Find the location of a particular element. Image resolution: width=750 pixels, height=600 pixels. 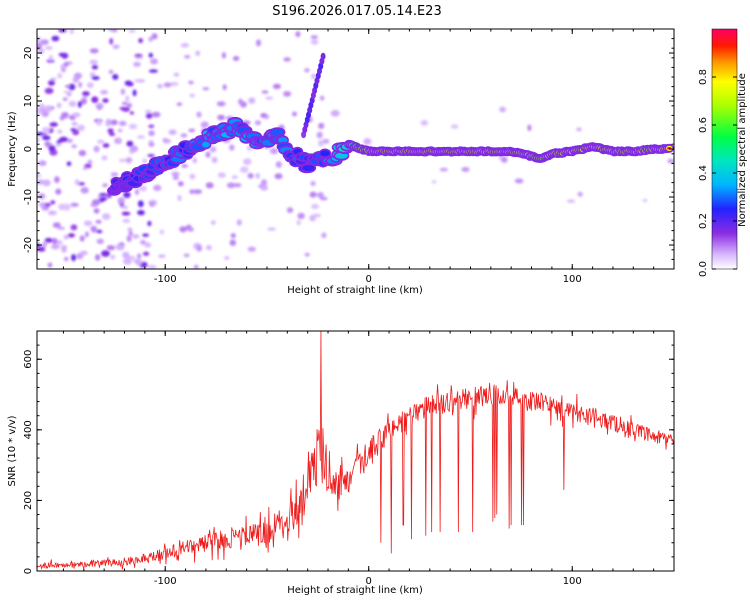

ridge-arm is located at coordinates (323, 56).